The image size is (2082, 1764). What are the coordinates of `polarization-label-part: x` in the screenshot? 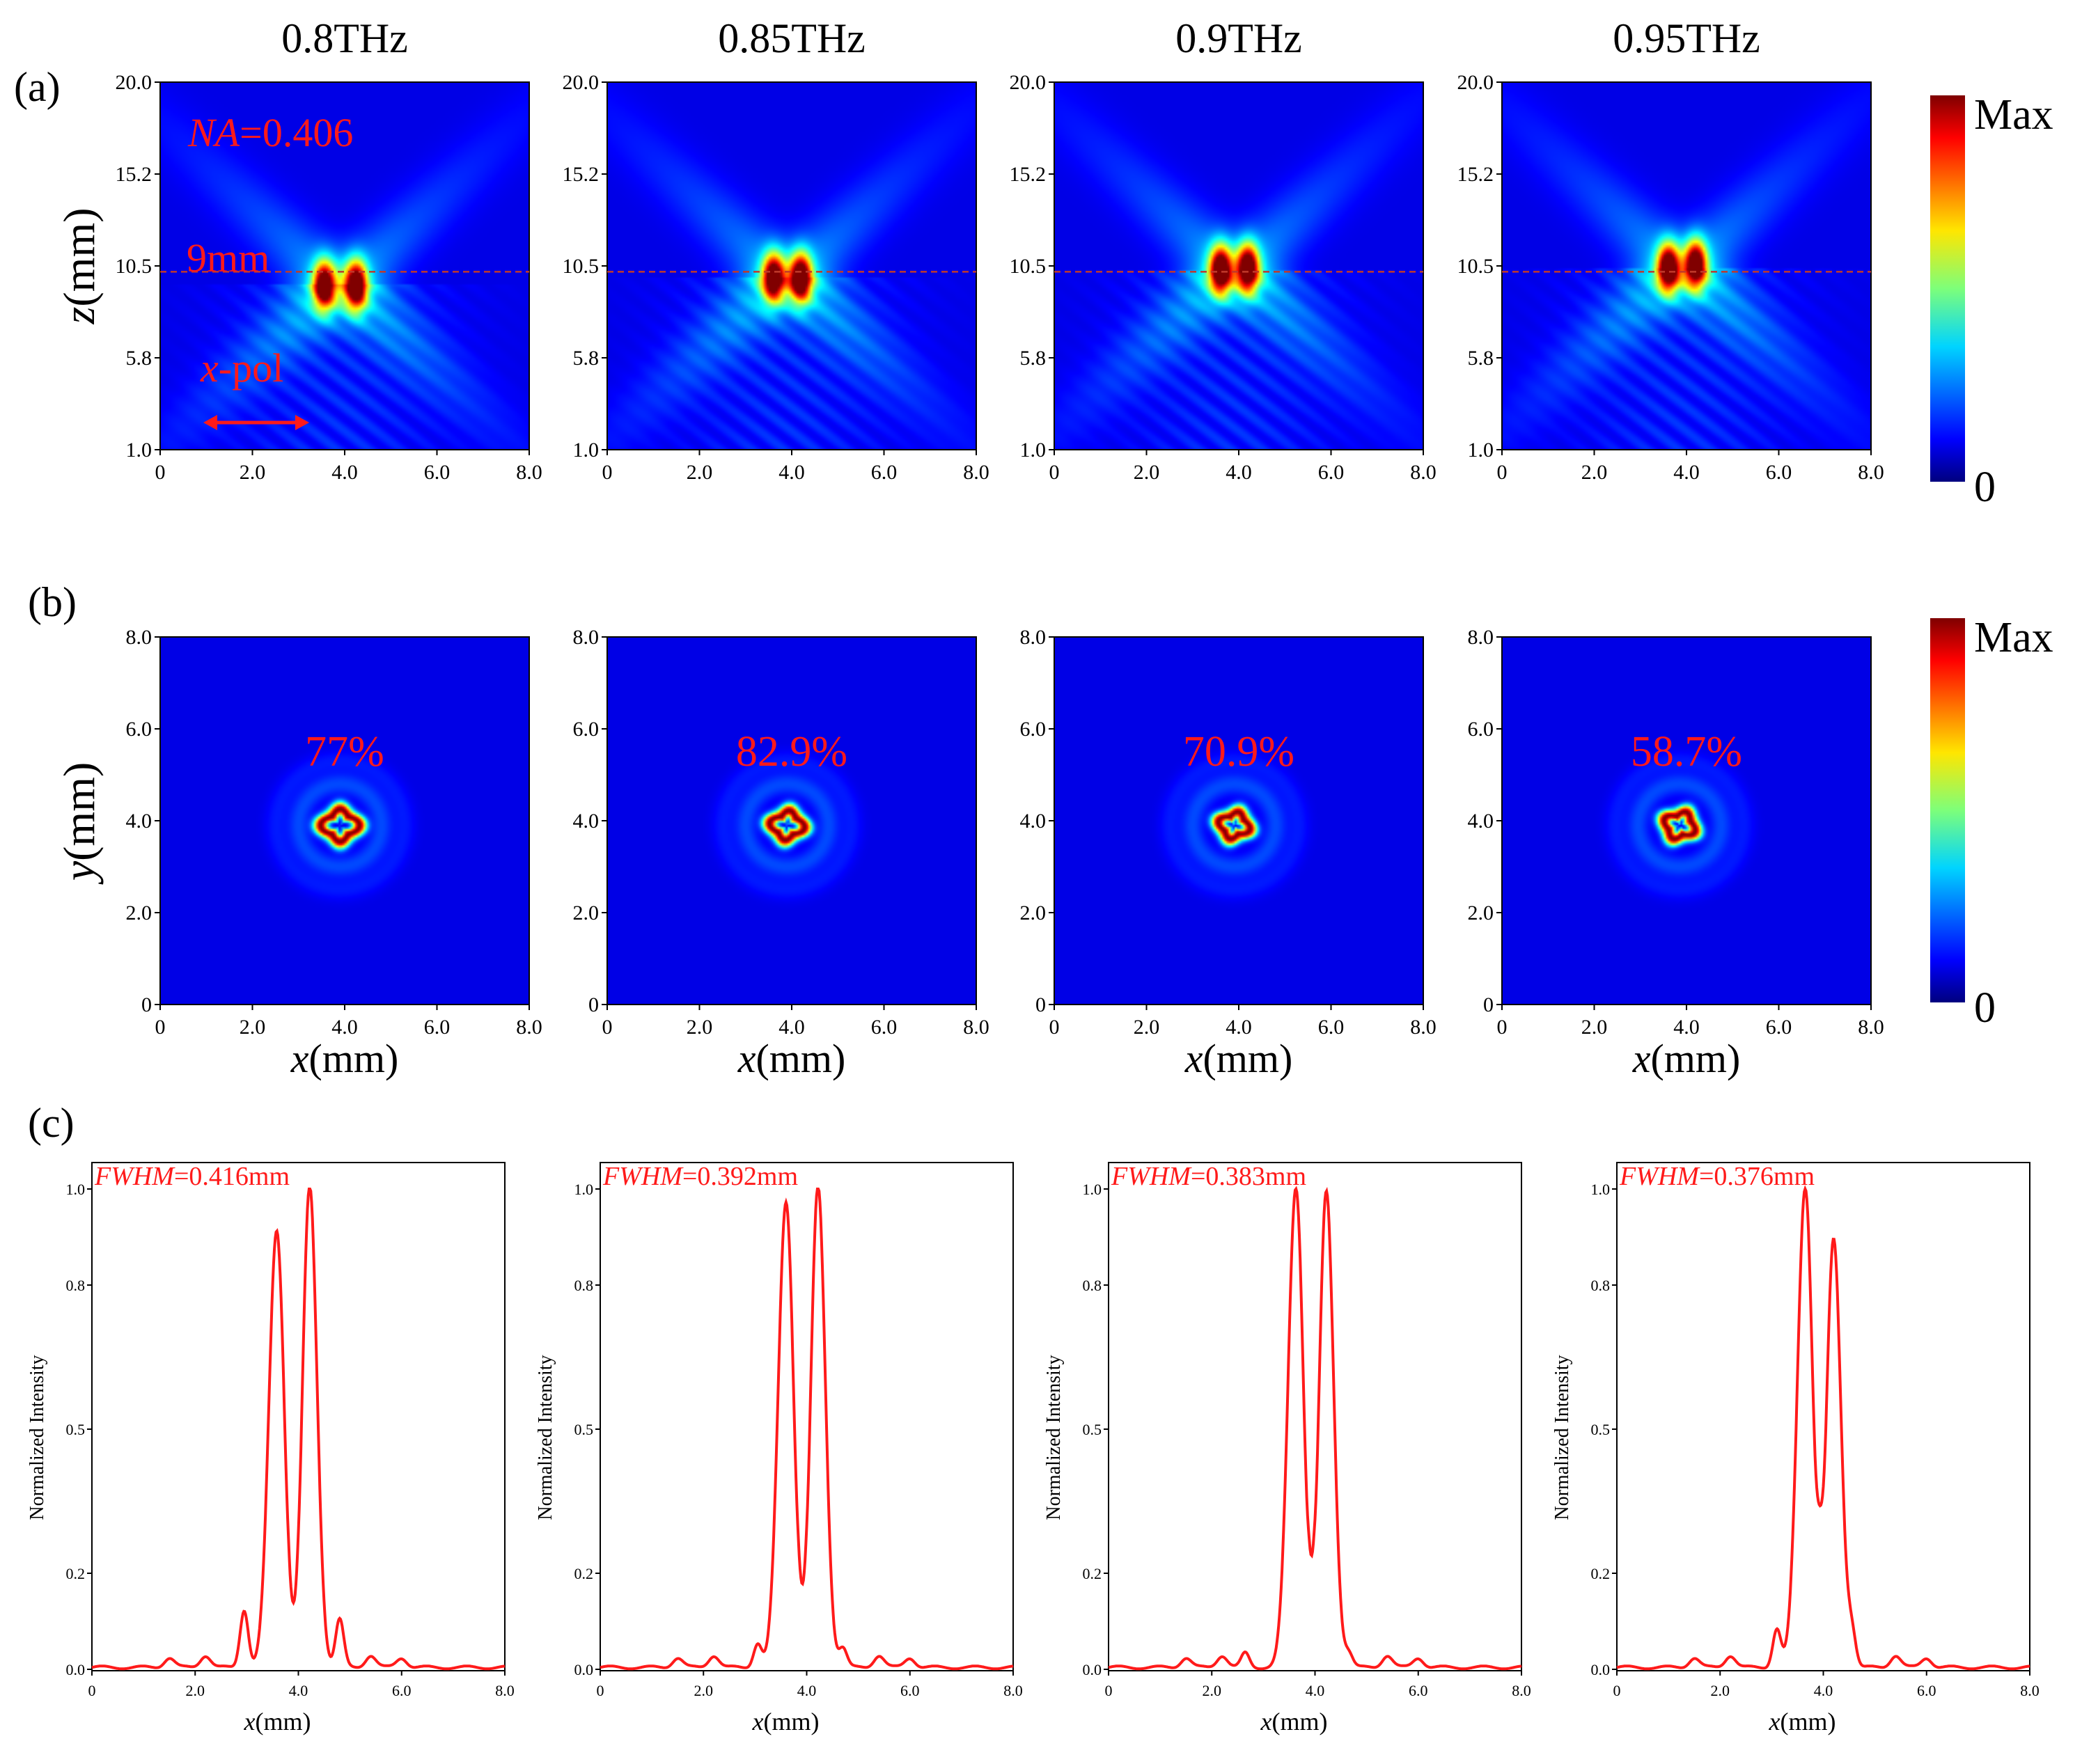 It's located at (209, 368).